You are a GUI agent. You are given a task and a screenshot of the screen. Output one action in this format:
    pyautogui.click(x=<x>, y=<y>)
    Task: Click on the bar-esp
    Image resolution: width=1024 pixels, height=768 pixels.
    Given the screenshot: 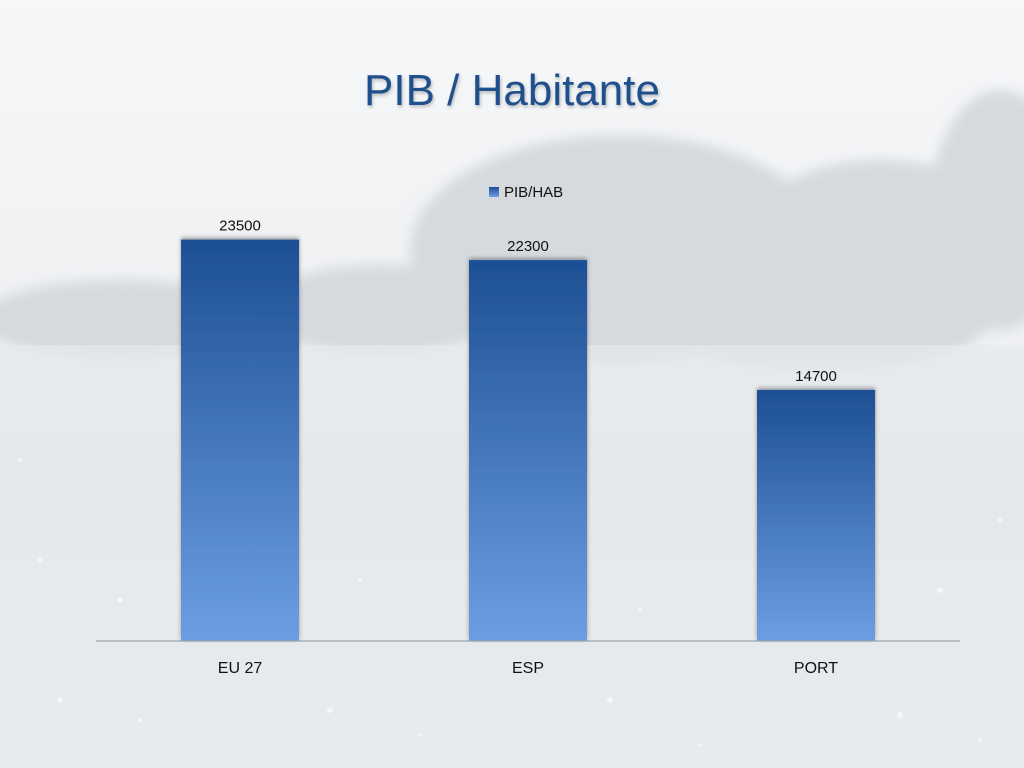 What is the action you would take?
    pyautogui.click(x=528, y=450)
    